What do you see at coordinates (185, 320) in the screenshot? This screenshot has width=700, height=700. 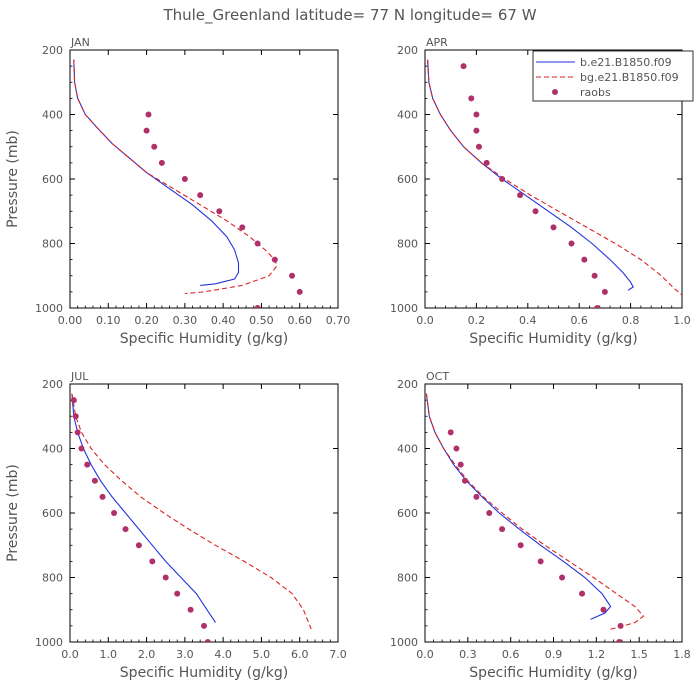 I see `x-tick-label: 0.30` at bounding box center [185, 320].